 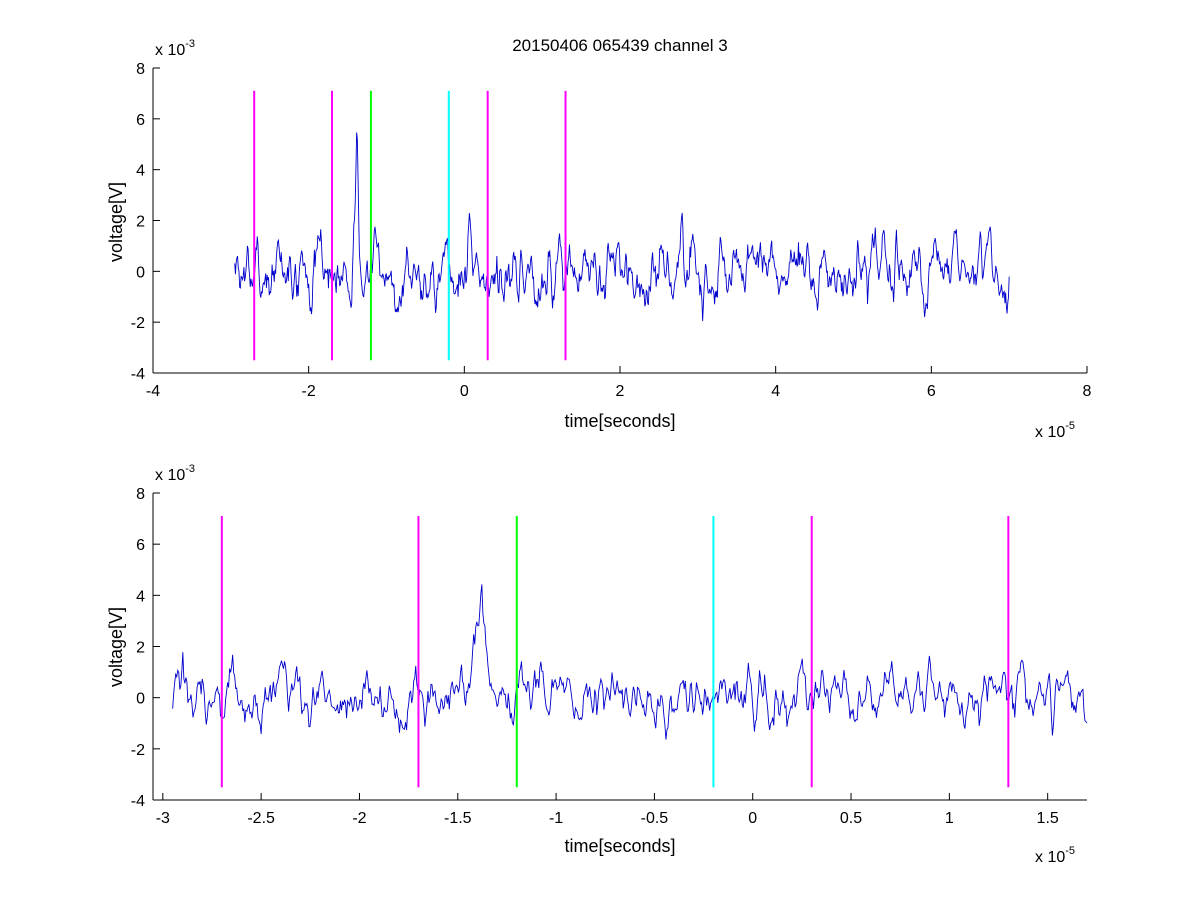 What do you see at coordinates (261, 818) in the screenshot?
I see `bottom-plot-xtick-label: -2.5` at bounding box center [261, 818].